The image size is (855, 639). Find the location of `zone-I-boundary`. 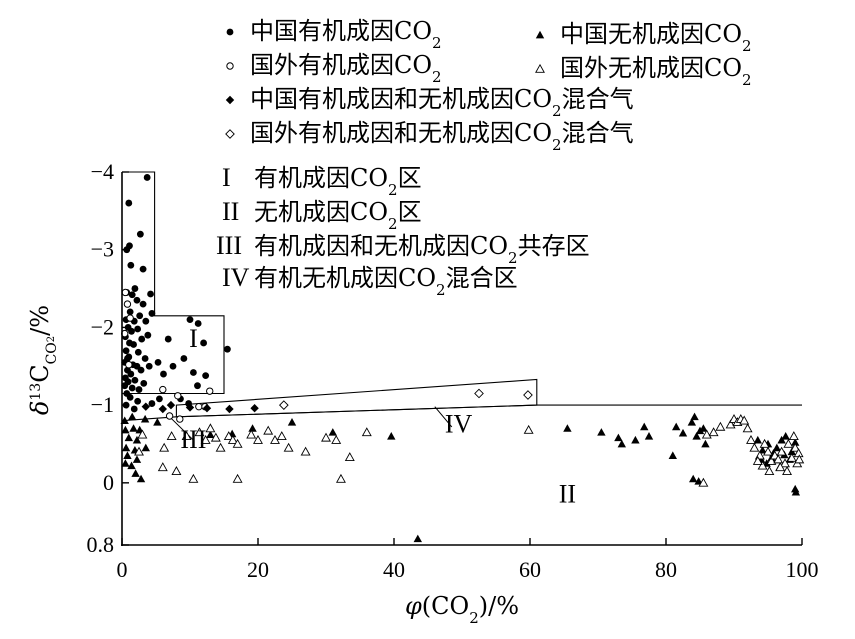

zone-I-boundary is located at coordinates (173, 283).